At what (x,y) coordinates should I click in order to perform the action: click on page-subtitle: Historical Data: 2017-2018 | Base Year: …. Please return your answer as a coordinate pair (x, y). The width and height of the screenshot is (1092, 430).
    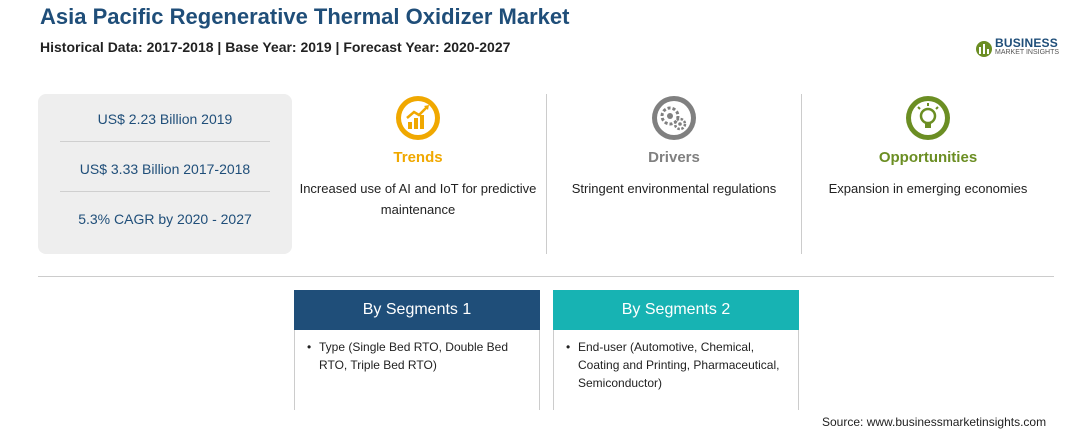
    Looking at the image, I should click on (275, 47).